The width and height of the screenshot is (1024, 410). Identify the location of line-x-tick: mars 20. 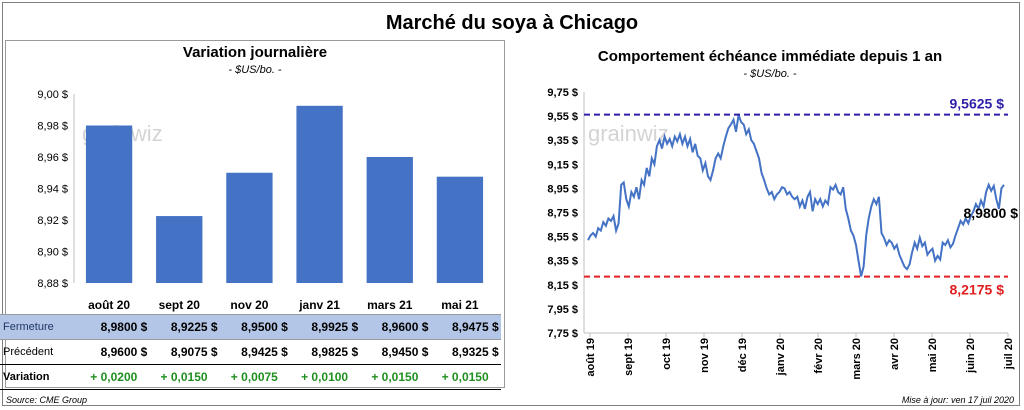
(857, 359).